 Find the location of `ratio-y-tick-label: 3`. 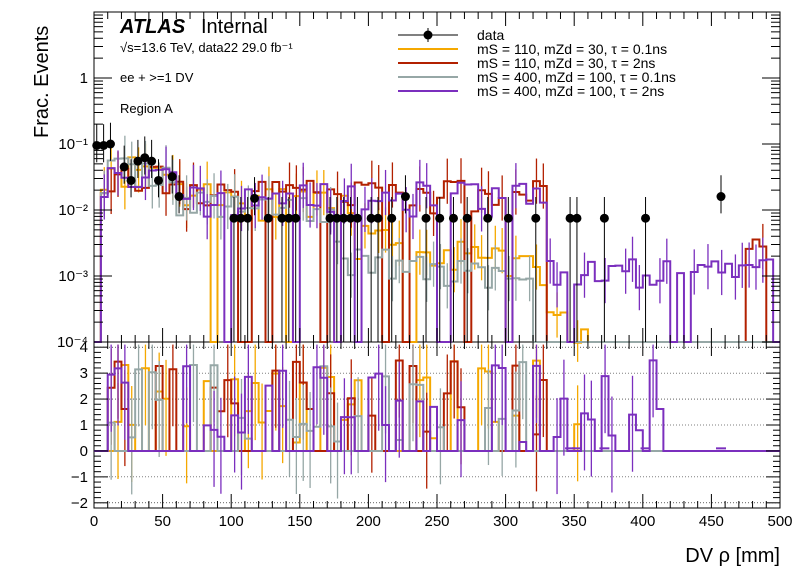

ratio-y-tick-label: 3 is located at coordinates (84, 373).